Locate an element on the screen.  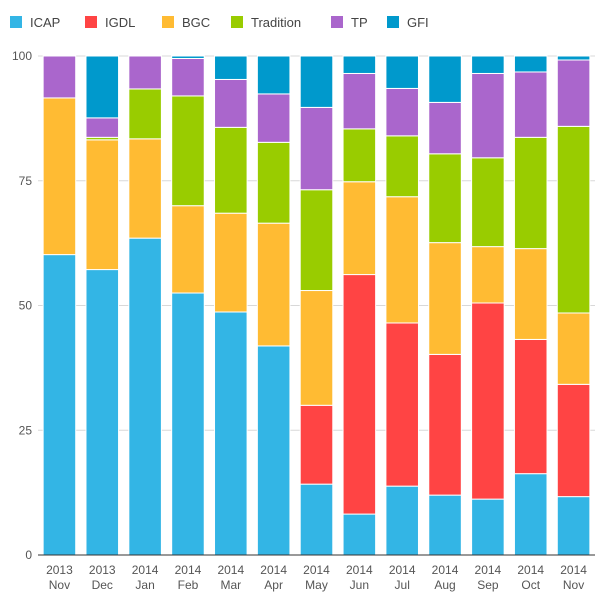
x-tick-label-month: Jul is located at coordinates (402, 585).